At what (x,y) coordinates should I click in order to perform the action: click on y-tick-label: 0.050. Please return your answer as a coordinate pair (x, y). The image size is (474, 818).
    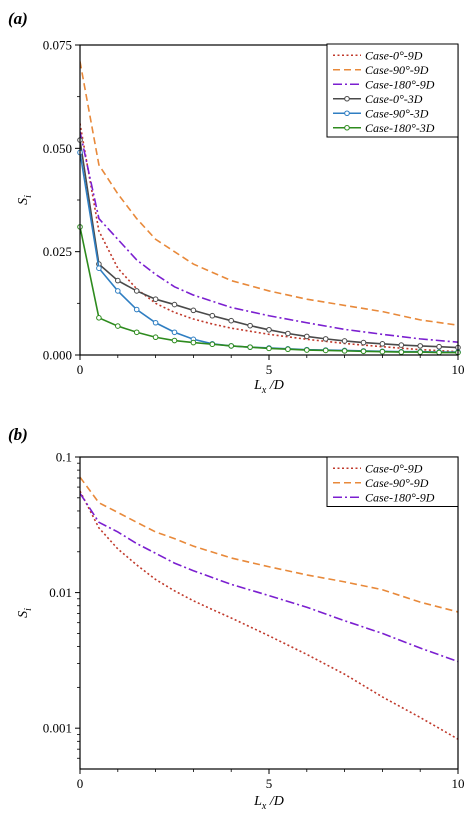
    Looking at the image, I should click on (57, 148).